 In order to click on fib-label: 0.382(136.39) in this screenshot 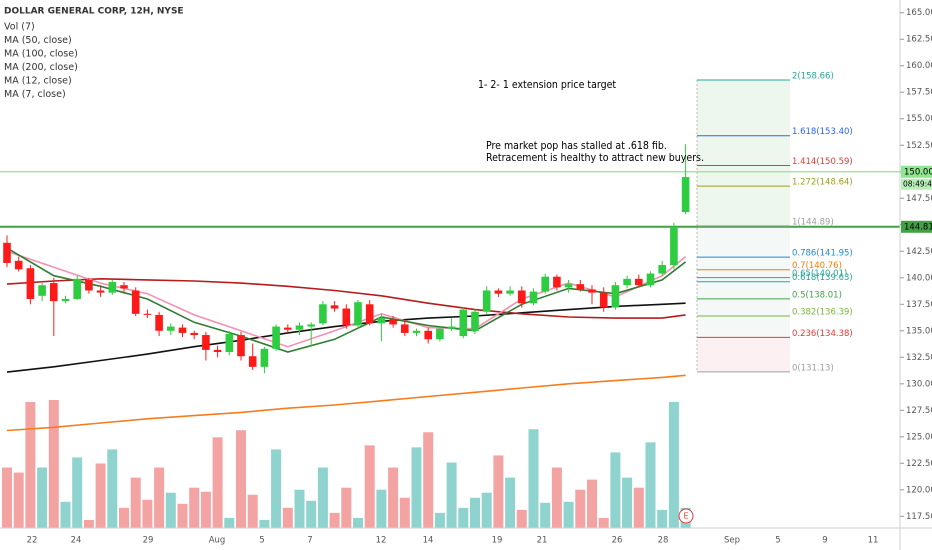, I will do `click(822, 313)`.